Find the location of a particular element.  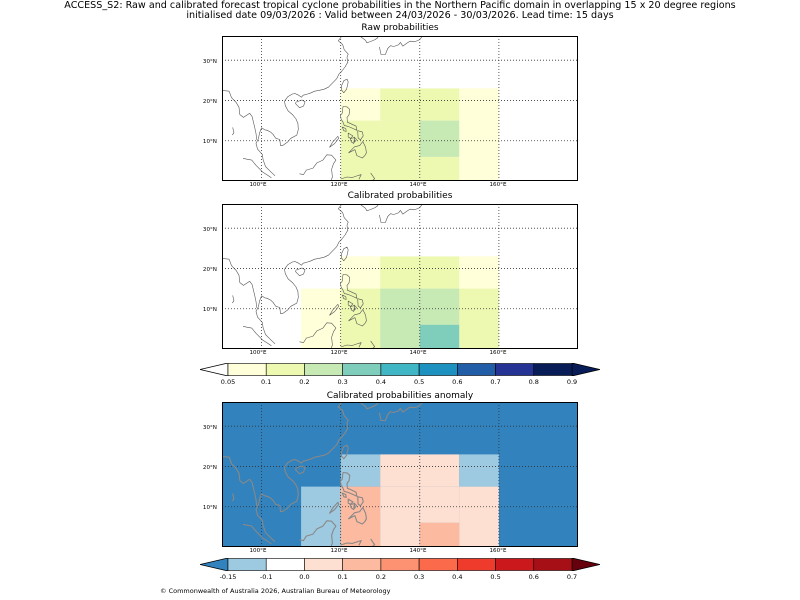

lon-label-120e: 120°E is located at coordinates (339, 353).